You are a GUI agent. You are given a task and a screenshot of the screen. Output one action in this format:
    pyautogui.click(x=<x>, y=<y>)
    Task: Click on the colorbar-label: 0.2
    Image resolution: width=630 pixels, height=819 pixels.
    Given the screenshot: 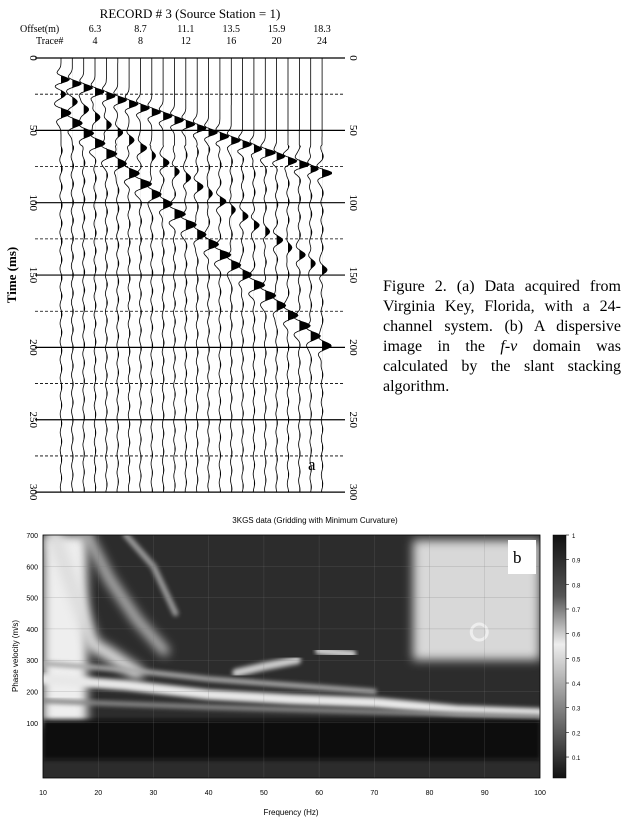 What is the action you would take?
    pyautogui.click(x=576, y=734)
    